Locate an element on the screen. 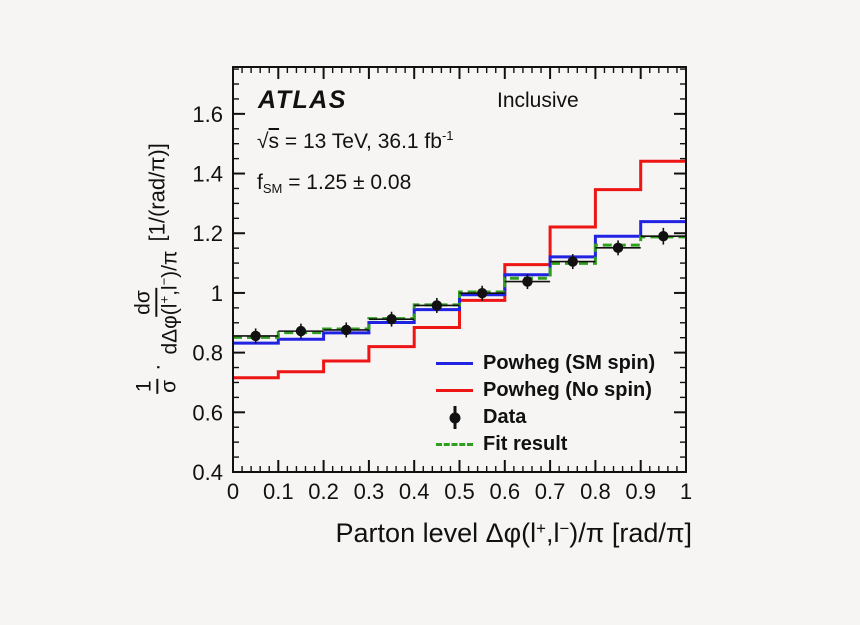 The height and width of the screenshot is (625, 860). f-subscript: SM is located at coordinates (272, 188).